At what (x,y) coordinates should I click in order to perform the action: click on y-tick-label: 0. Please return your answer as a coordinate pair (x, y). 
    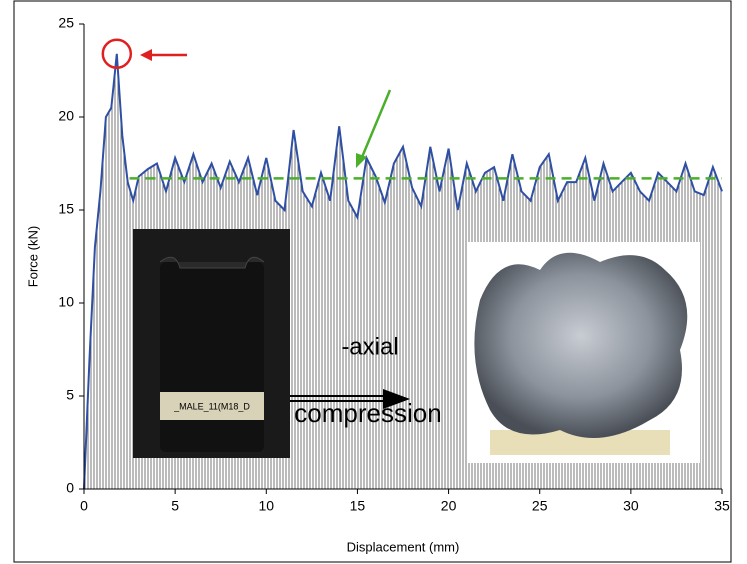
    Looking at the image, I should click on (70, 488).